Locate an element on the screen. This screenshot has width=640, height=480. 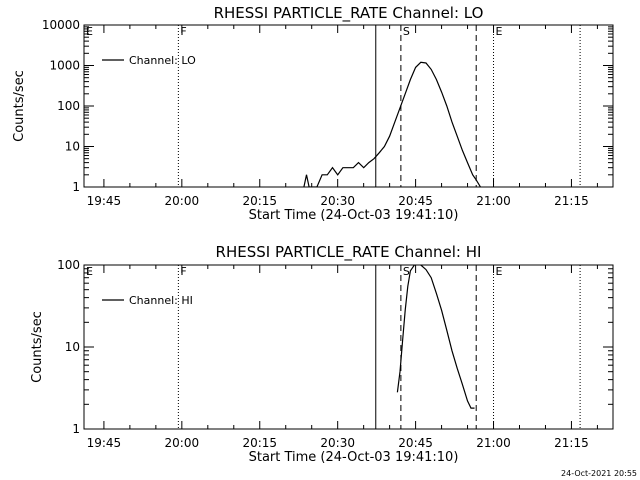
legend-label: Channel: HI is located at coordinates (161, 300).